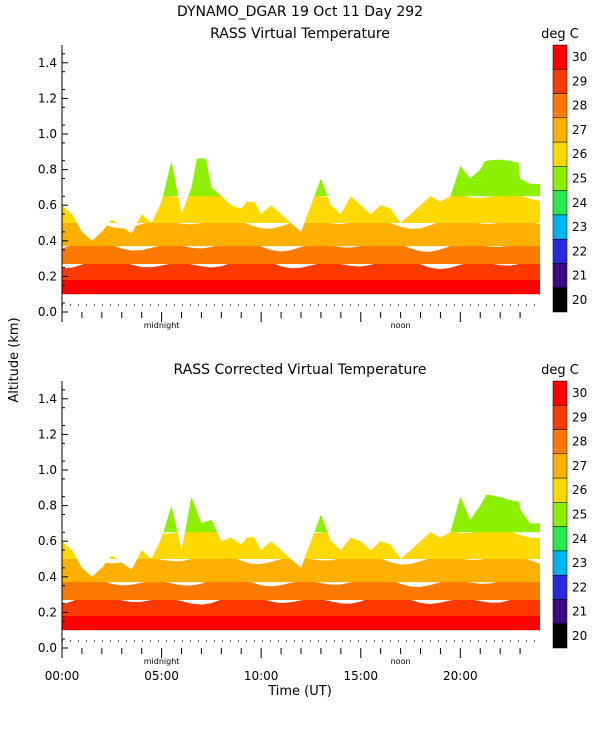 This screenshot has height=750, width=600. I want to click on x-tick-label: 15:00, so click(360, 676).